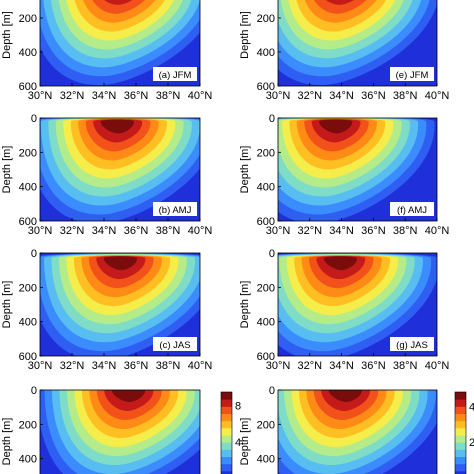 Image resolution: width=474 pixels, height=474 pixels. I want to click on colorbar-left: 84, so click(230, 432).